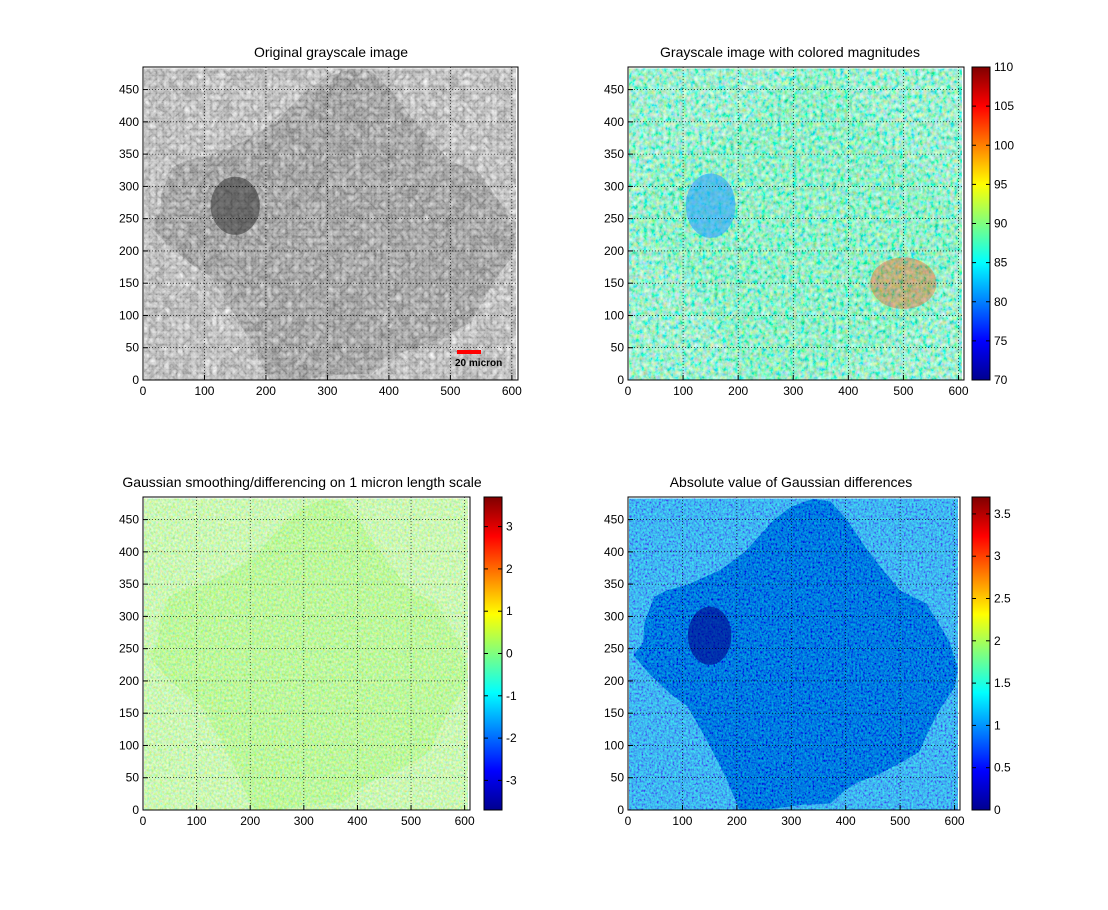 The width and height of the screenshot is (1108, 910). What do you see at coordinates (992, 223) in the screenshot?
I see `colorbar: 70 75 80 85 90 95 100 105 110` at bounding box center [992, 223].